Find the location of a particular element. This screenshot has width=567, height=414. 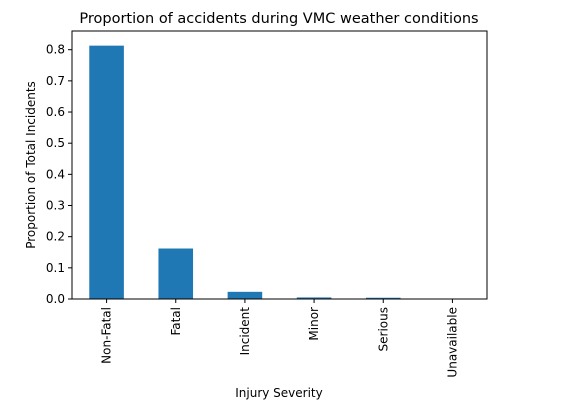

y-tick-label: 0.8 is located at coordinates (55, 50).